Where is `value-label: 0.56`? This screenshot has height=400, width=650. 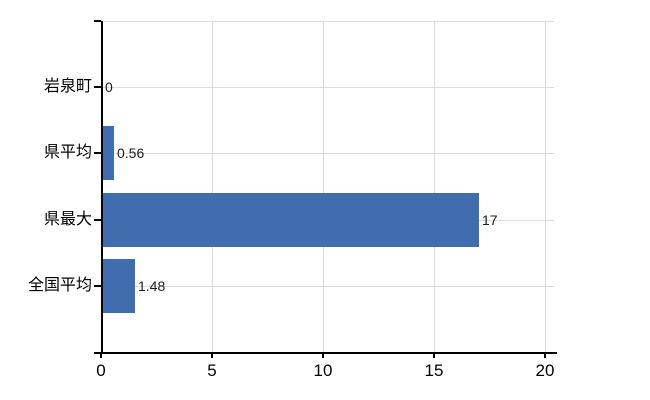
value-label: 0.56 is located at coordinates (131, 153).